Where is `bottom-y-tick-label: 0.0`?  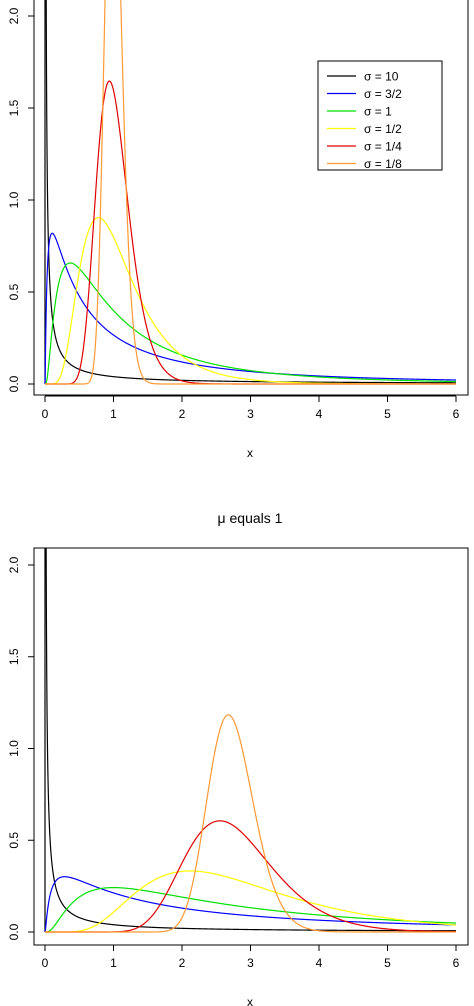
bottom-y-tick-label: 0.0 is located at coordinates (14, 931).